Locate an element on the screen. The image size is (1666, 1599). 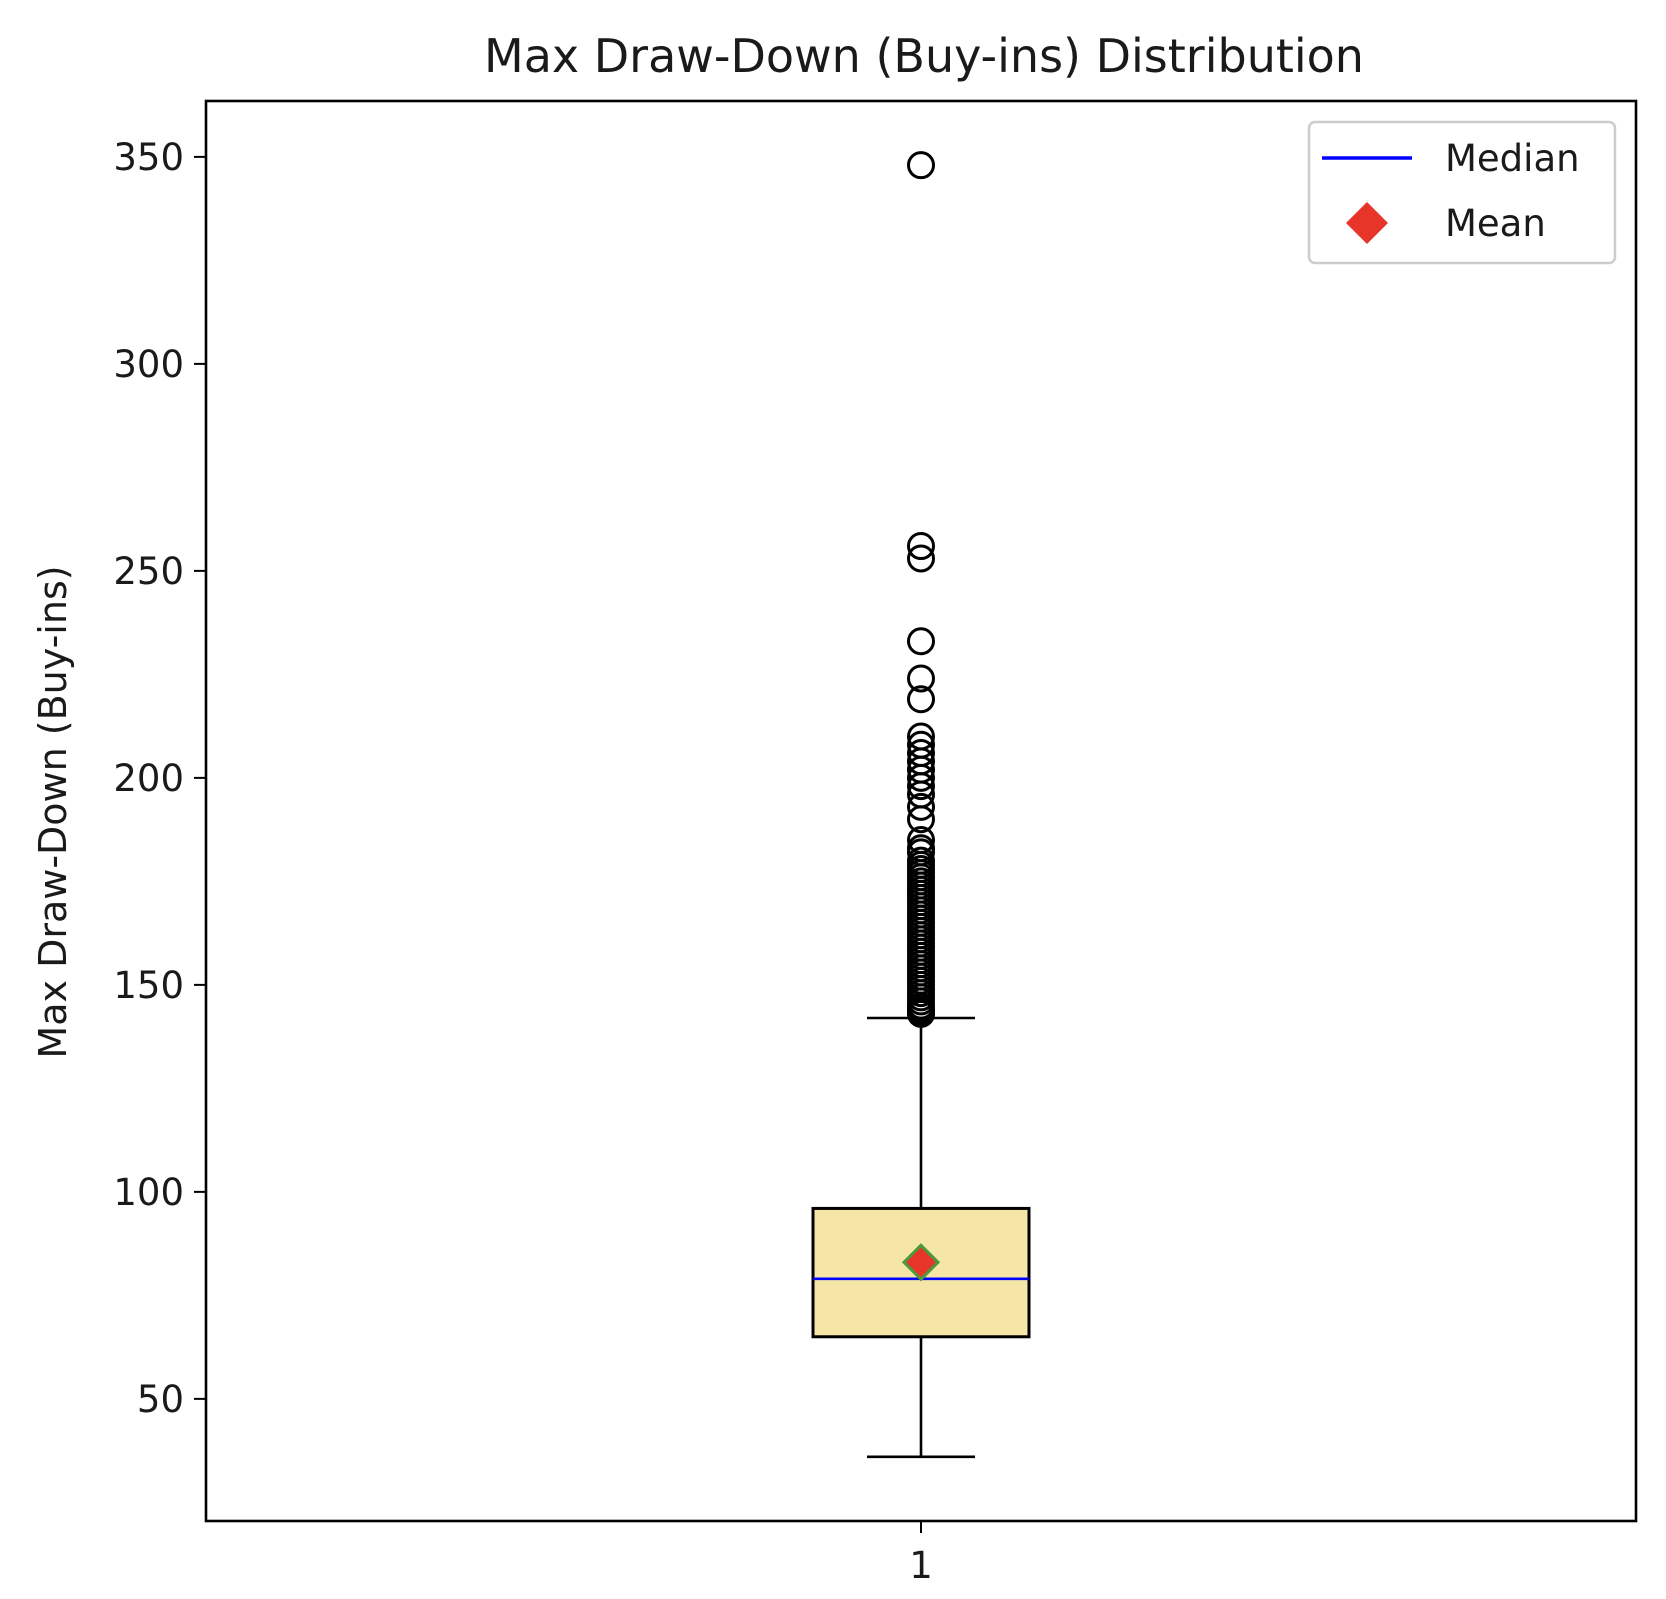
y-tick-label: 100 is located at coordinates (148, 1192).